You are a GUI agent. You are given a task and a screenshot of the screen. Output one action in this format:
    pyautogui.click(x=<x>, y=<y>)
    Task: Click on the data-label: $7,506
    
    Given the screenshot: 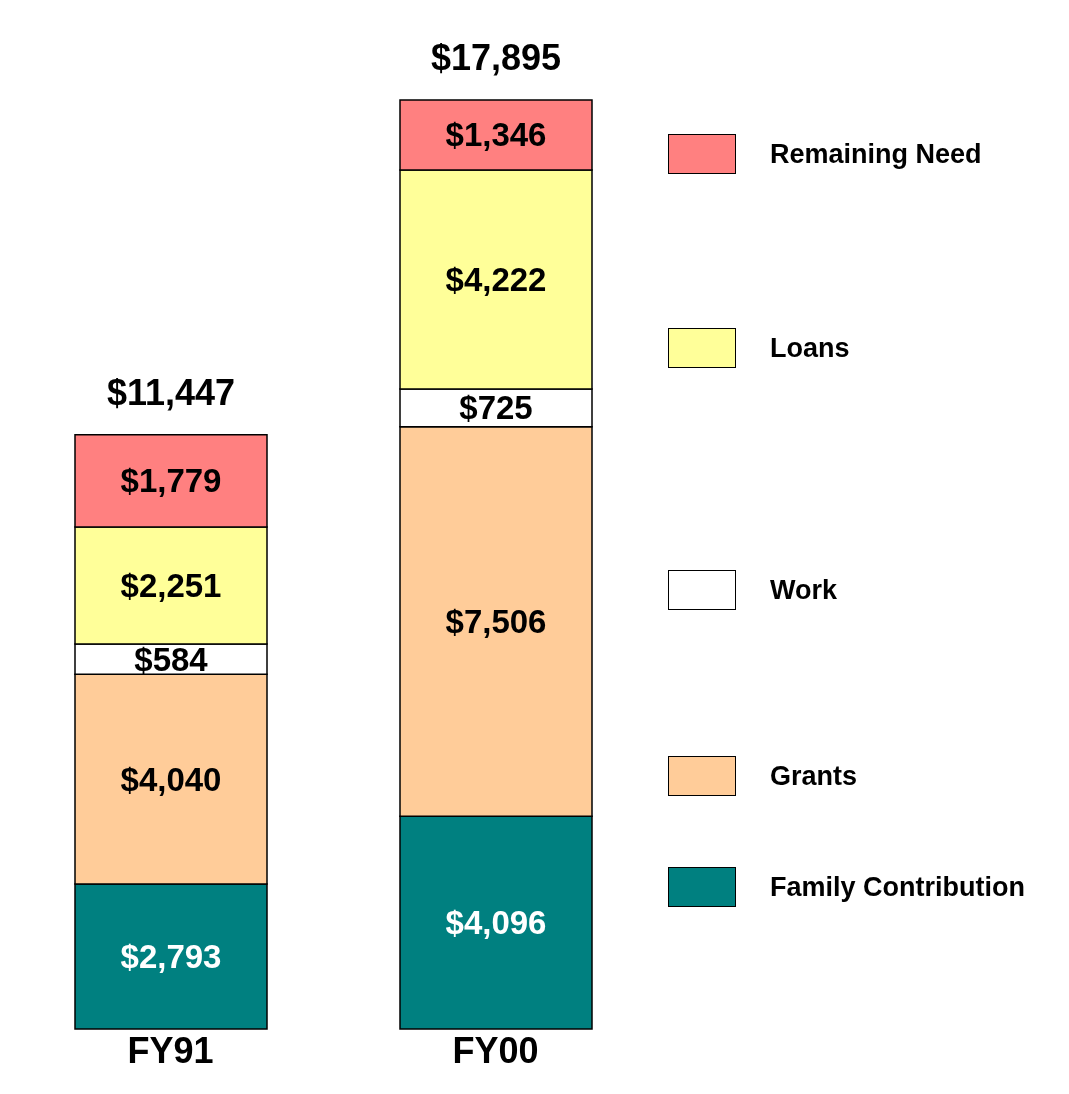 What is the action you would take?
    pyautogui.click(x=496, y=622)
    